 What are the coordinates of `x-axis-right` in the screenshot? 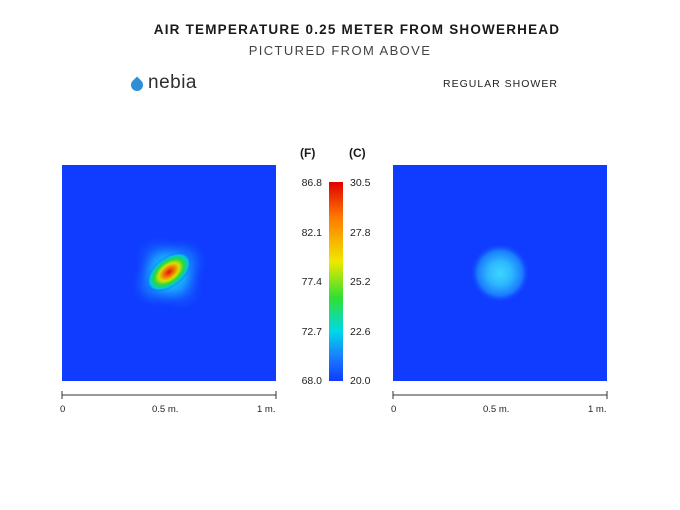 It's located at (500, 395).